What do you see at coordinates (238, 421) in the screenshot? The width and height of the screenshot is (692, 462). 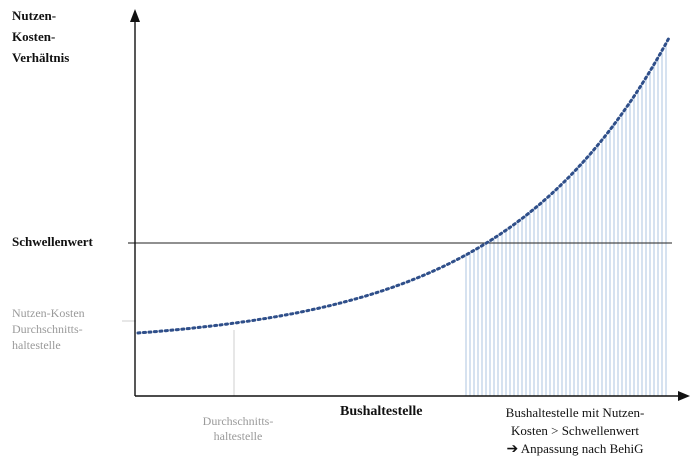 I see `avg-stop-label-line: Durchschnitts-` at bounding box center [238, 421].